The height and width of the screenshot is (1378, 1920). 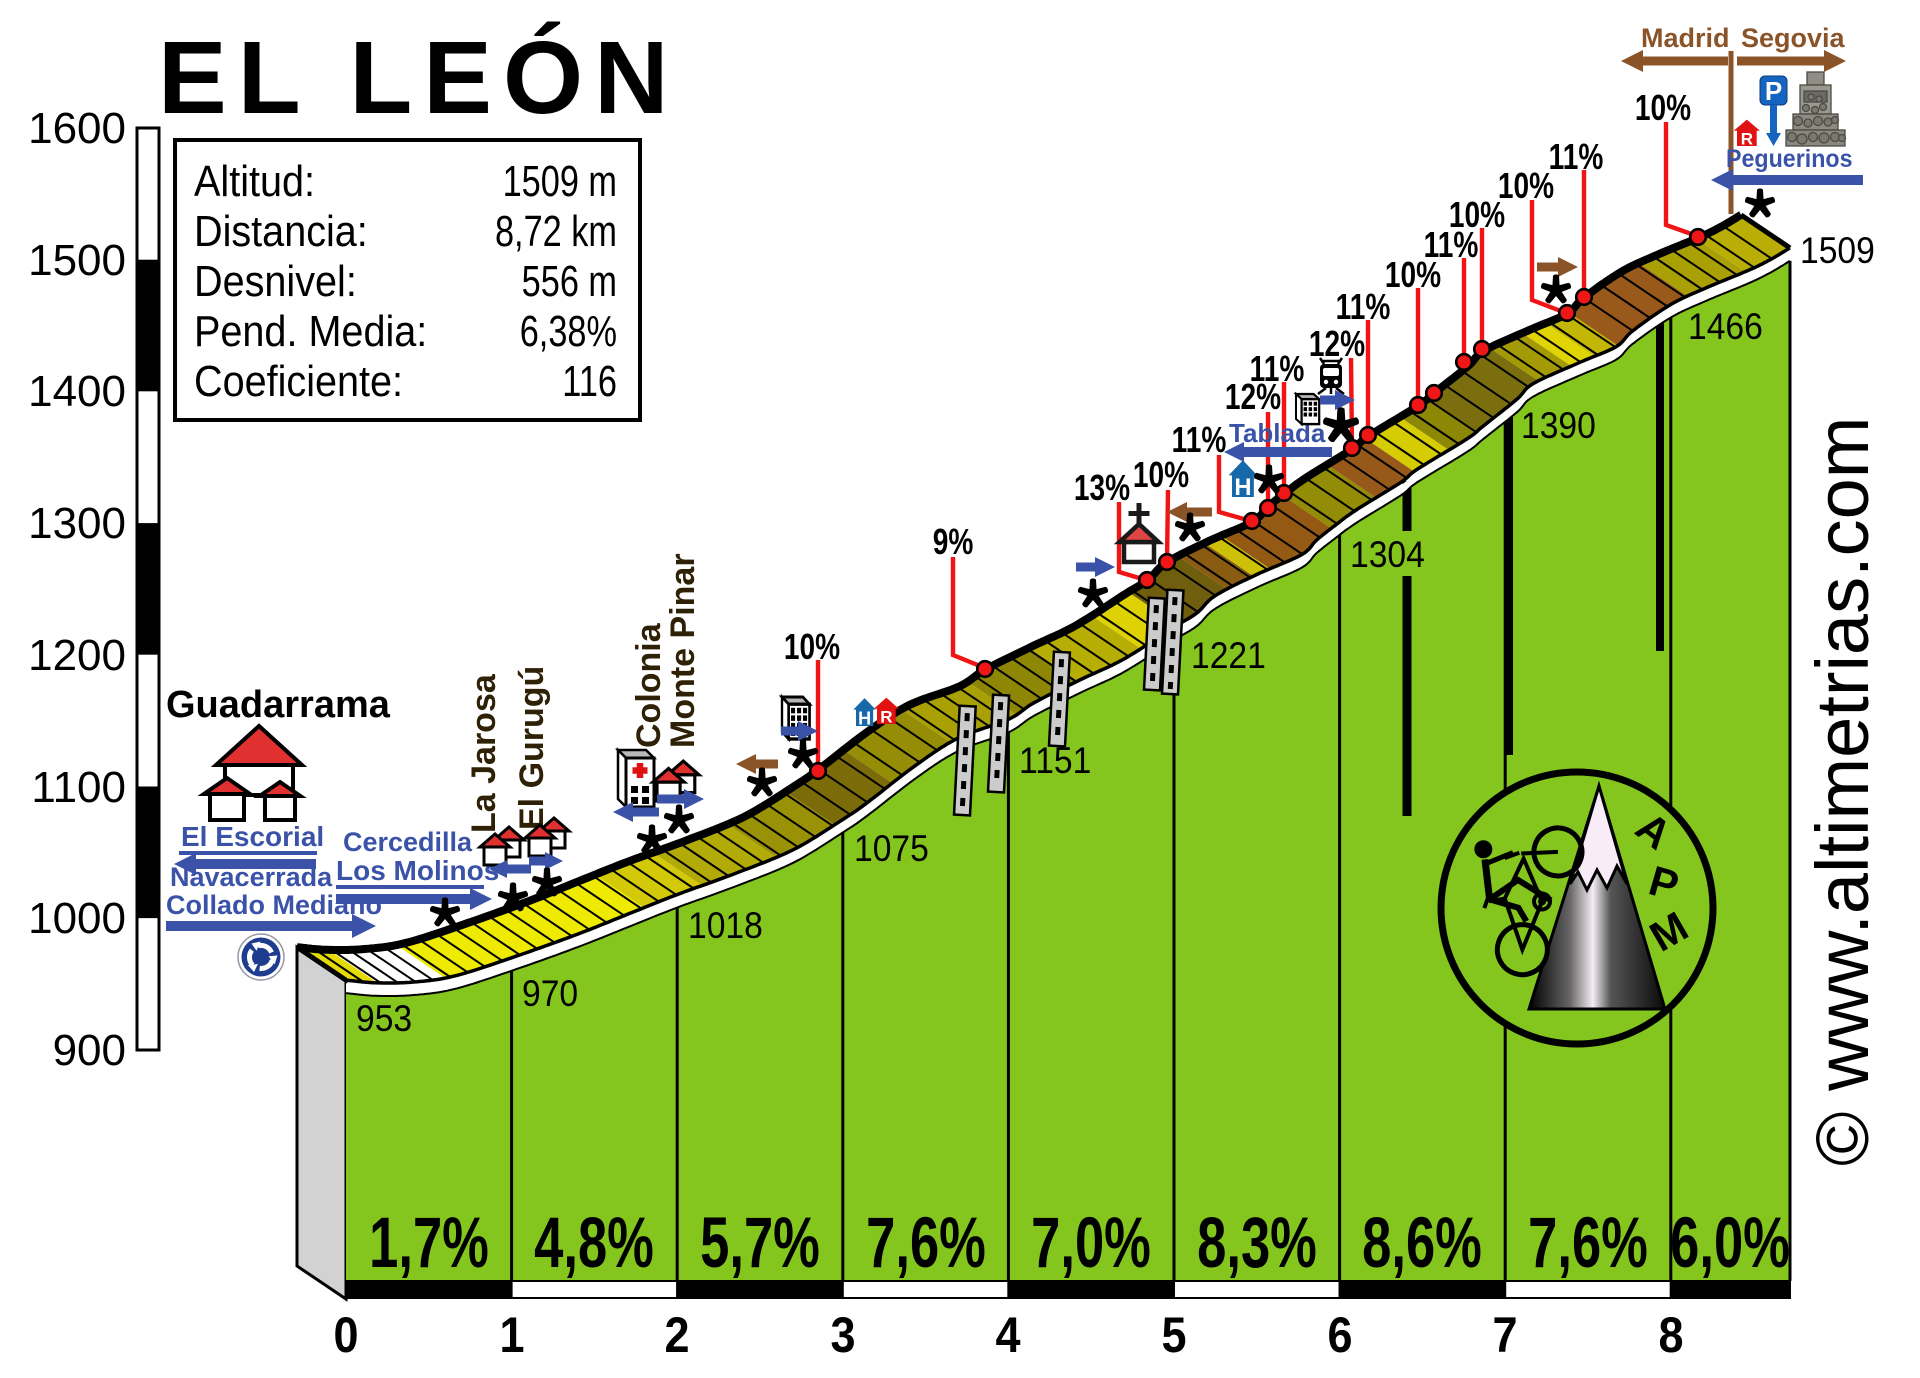 What do you see at coordinates (550, 994) in the screenshot?
I see `svg-text: 970` at bounding box center [550, 994].